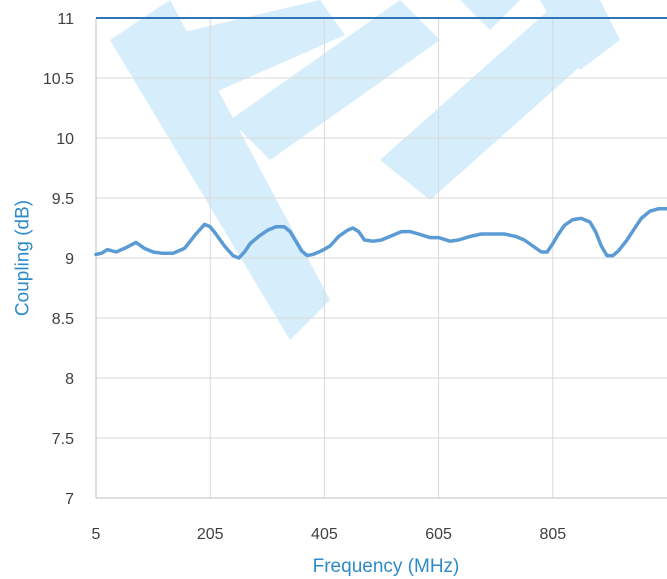  Describe the element at coordinates (210, 534) in the screenshot. I see `x-tick-label: 205` at that location.